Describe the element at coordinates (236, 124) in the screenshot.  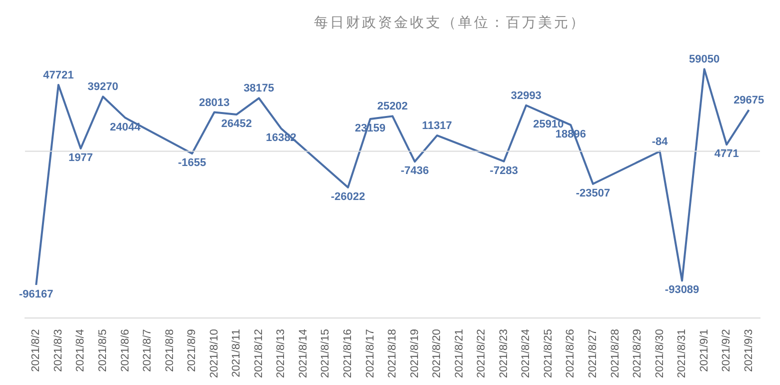
I see `data-label: 26452` at that location.